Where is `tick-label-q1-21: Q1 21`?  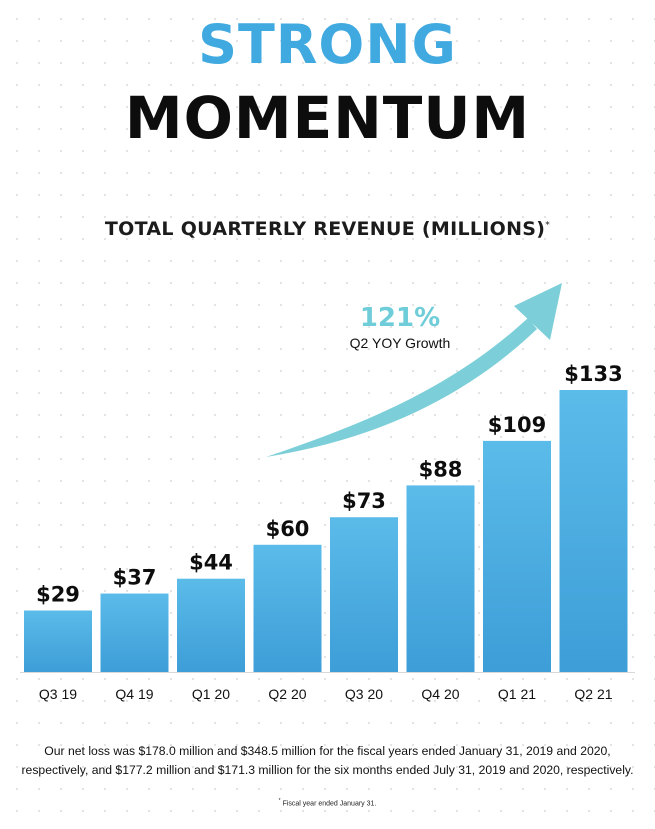
tick-label-q1-21: Q1 21 is located at coordinates (517, 694).